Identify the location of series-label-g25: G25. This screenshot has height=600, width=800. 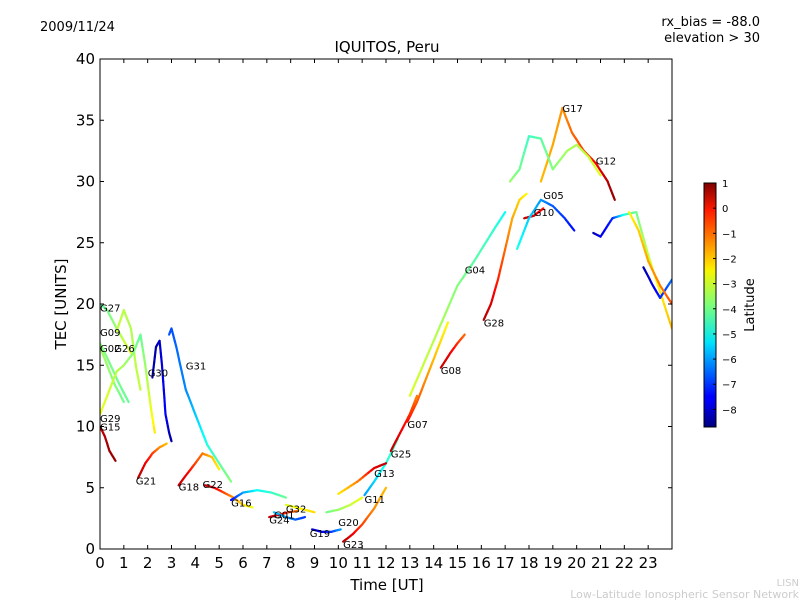
(401, 454).